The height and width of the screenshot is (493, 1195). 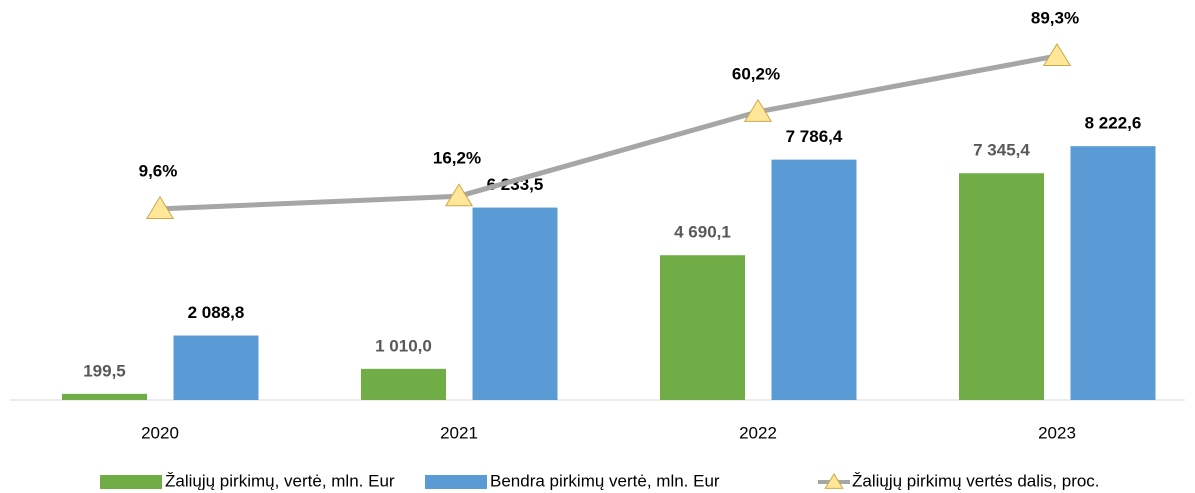 What do you see at coordinates (1113, 123) in the screenshot?
I see `data-label: 8 222,6` at bounding box center [1113, 123].